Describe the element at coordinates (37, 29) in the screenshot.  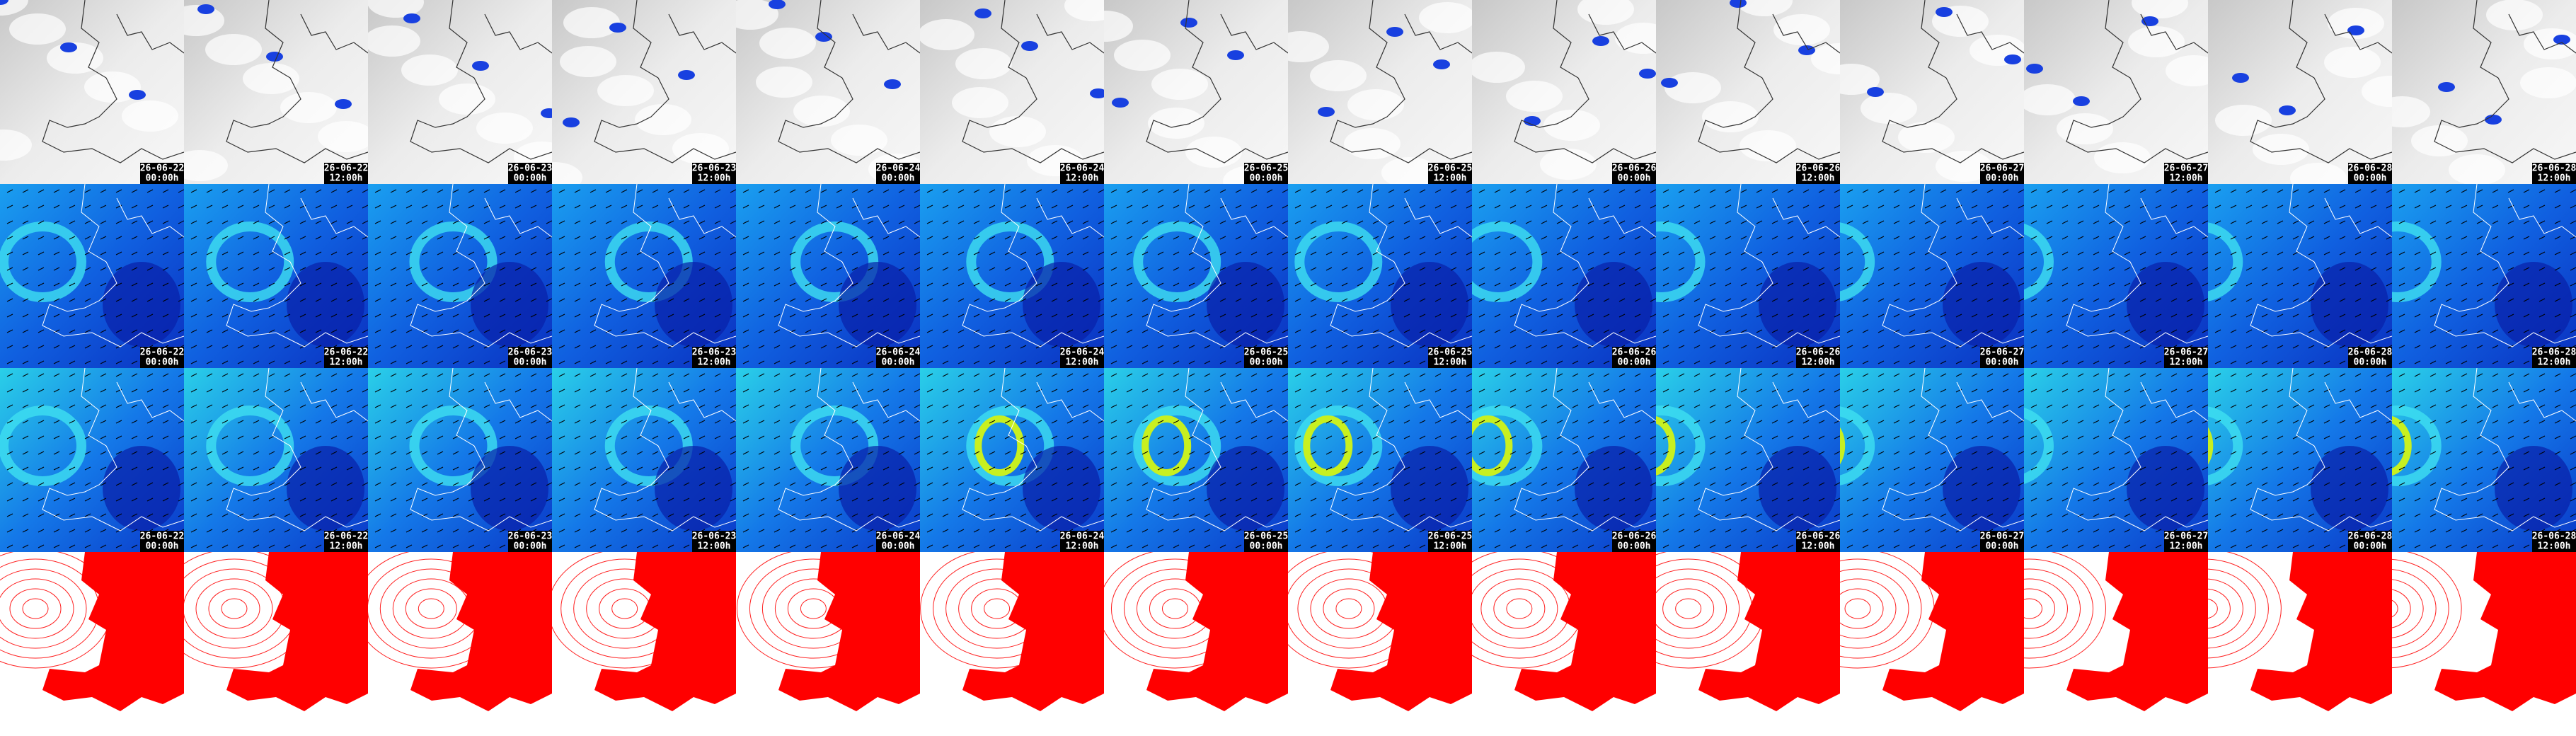
I see `cloud` at that location.